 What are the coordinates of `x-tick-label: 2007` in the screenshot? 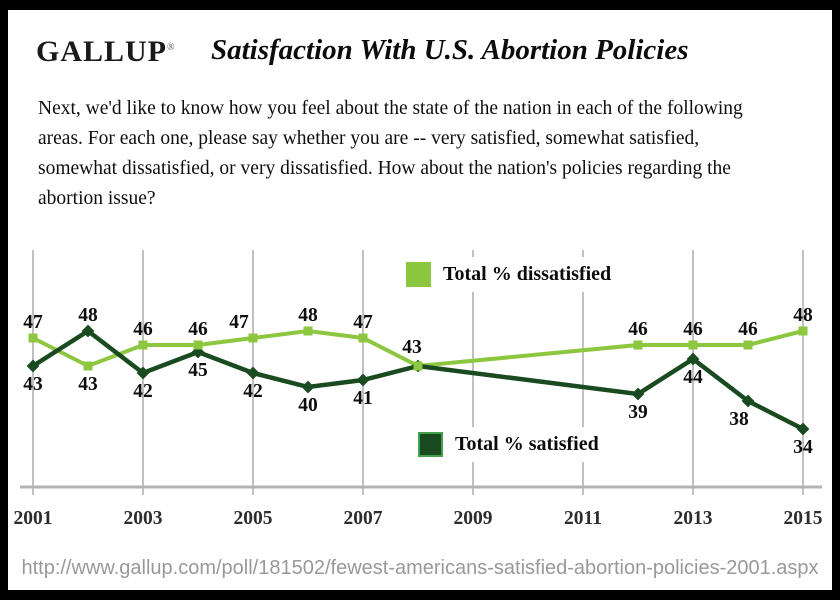 It's located at (363, 518).